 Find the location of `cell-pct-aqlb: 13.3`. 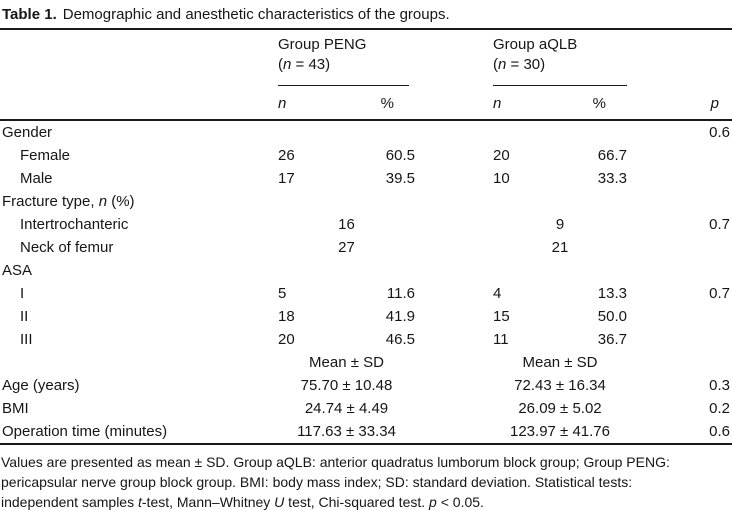

cell-pct-aqlb: 13.3 is located at coordinates (612, 293).